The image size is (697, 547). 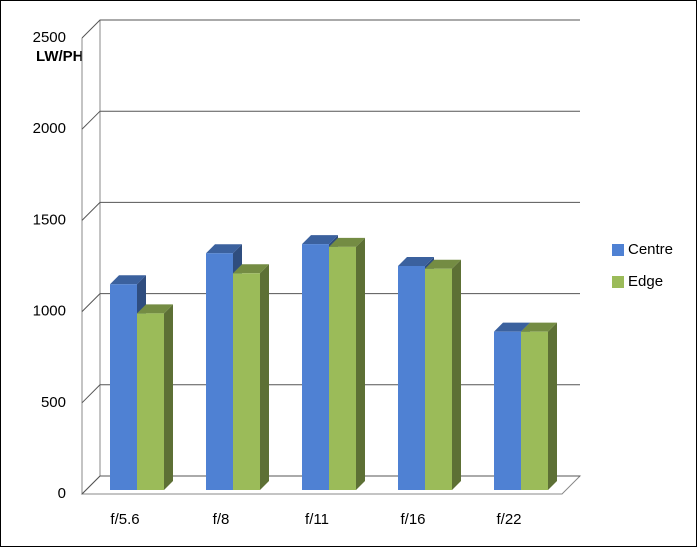 I want to click on x-tick-label: f/11, so click(x=317, y=519).